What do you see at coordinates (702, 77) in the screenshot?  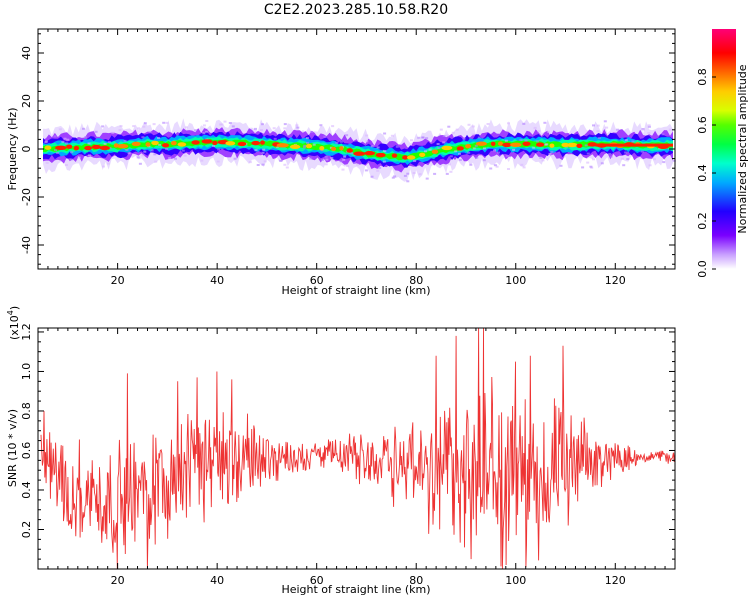 I see `colorbar-tick-label: 0.8` at bounding box center [702, 77].